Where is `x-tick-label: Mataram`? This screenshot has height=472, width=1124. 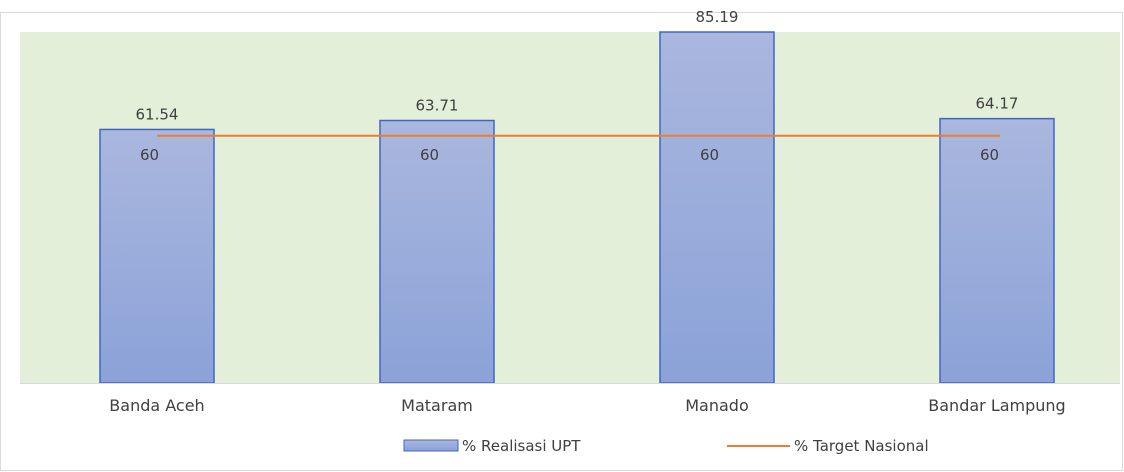
x-tick-label: Mataram is located at coordinates (437, 405).